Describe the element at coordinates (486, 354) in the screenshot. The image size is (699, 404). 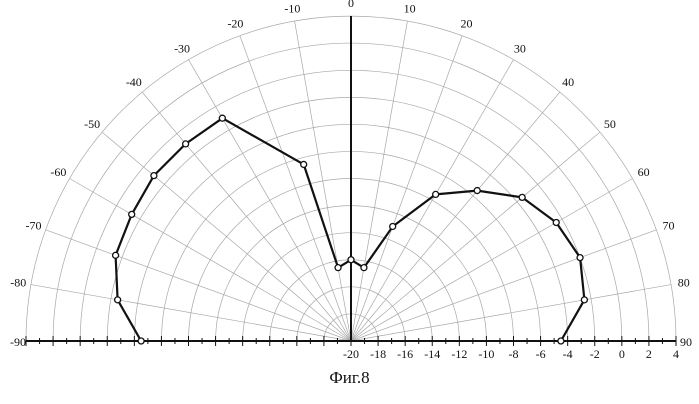
I see `radial-tick-label: -10` at that location.